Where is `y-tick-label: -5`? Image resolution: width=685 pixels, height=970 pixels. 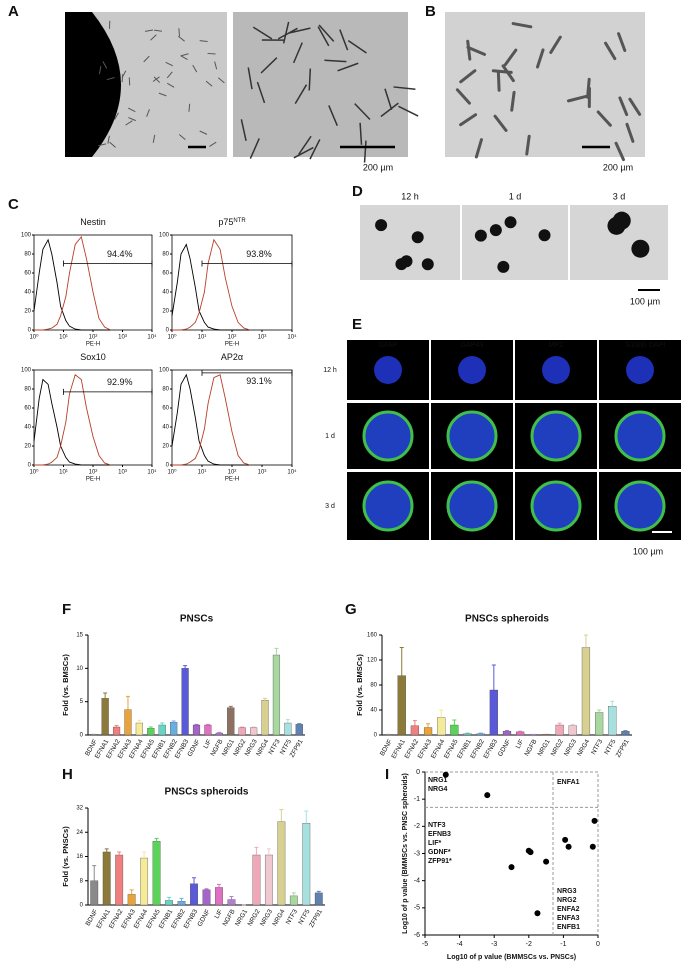
y-tick-label: -5 is located at coordinates (417, 908).